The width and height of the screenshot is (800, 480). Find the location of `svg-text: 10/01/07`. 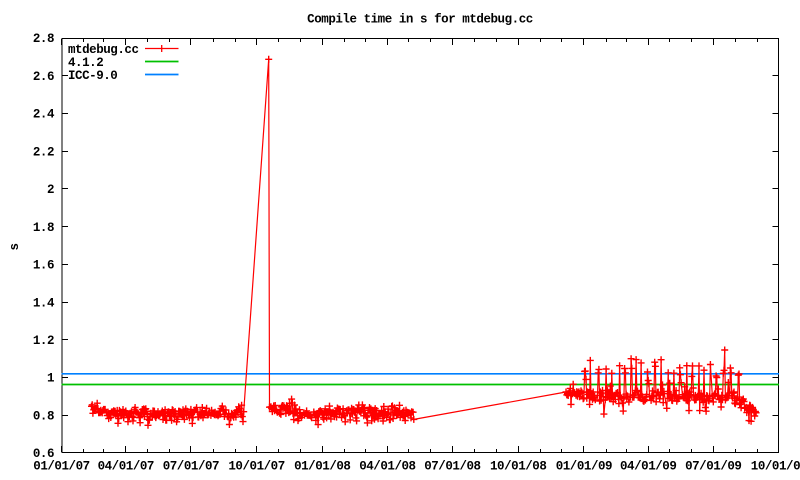

svg-text: 10/01/07 is located at coordinates (256, 467).